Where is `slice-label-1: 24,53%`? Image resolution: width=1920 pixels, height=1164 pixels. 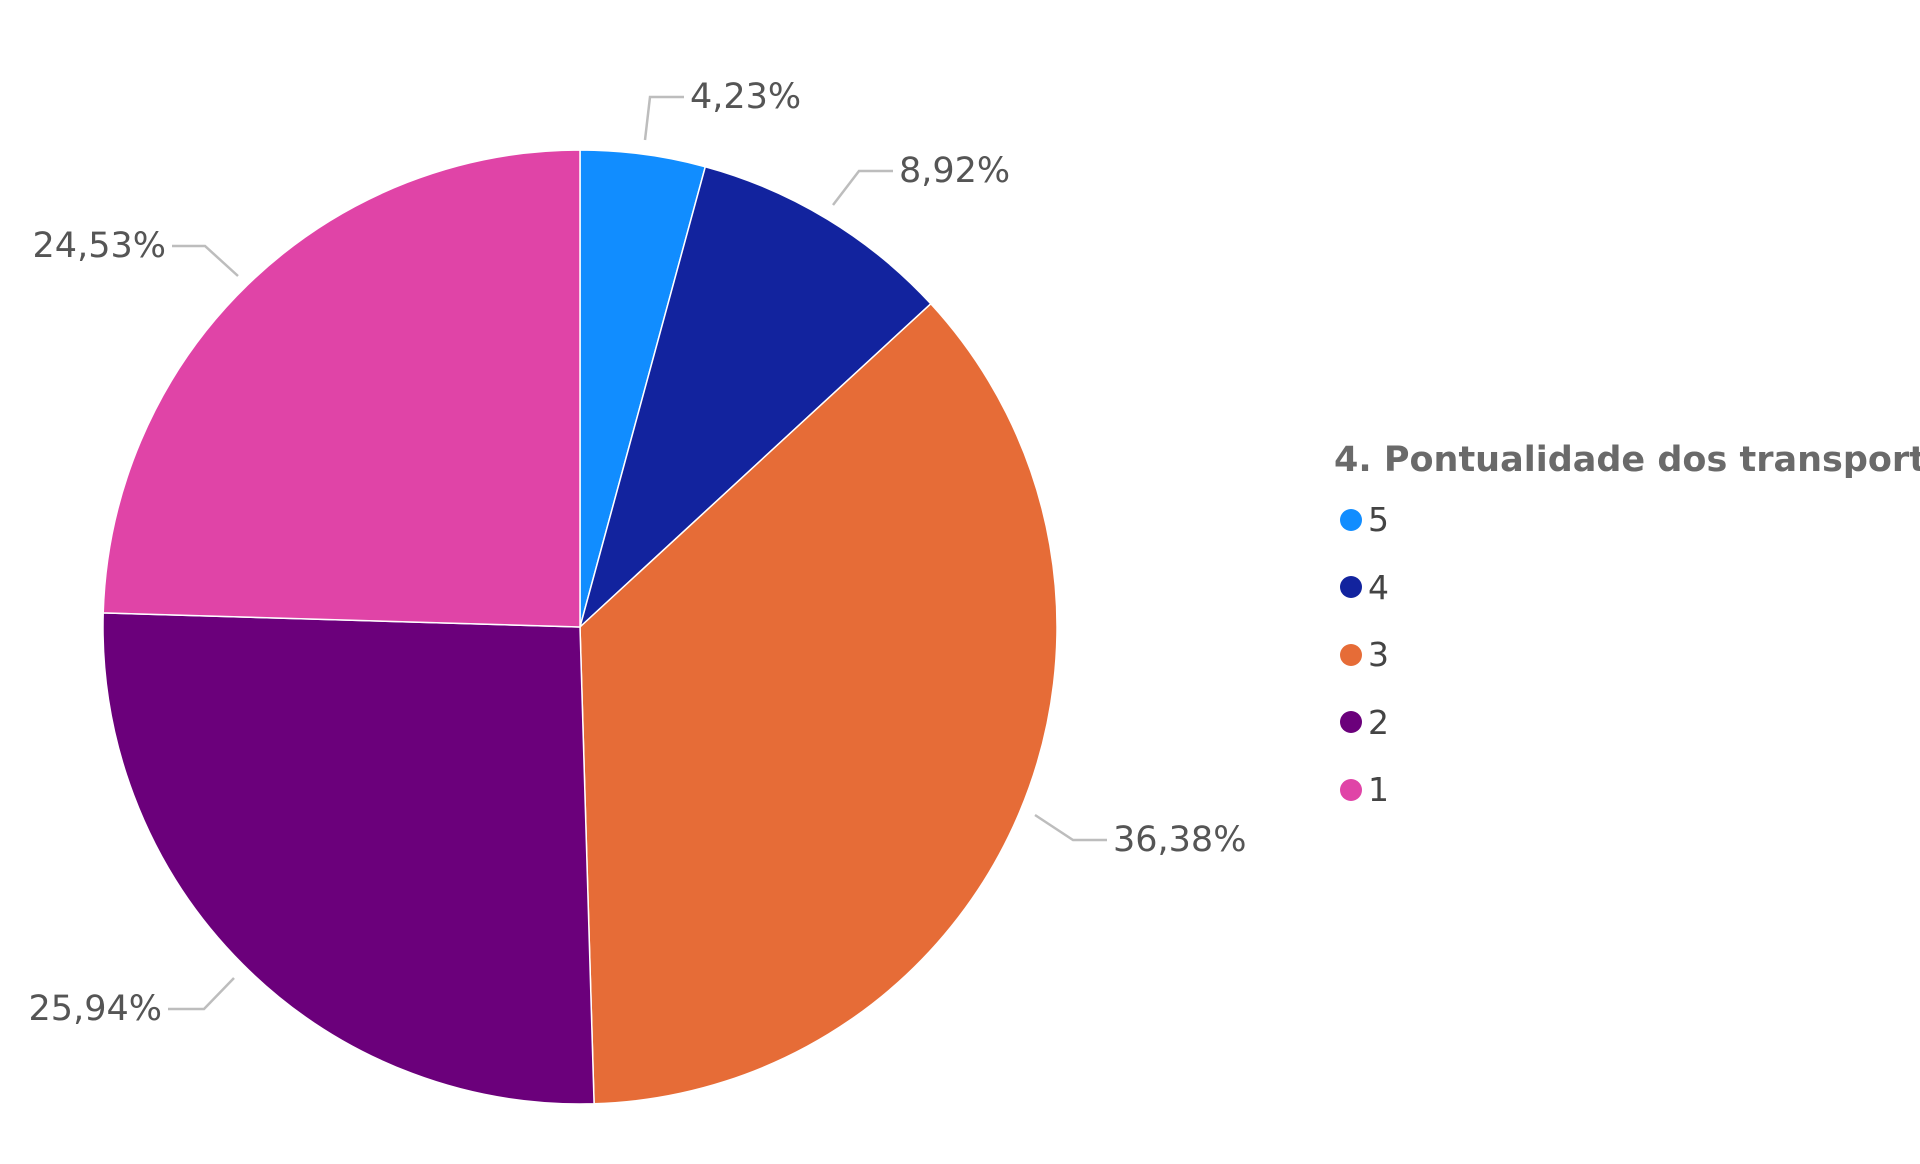 slice-label-1: 24,53% is located at coordinates (99, 246).